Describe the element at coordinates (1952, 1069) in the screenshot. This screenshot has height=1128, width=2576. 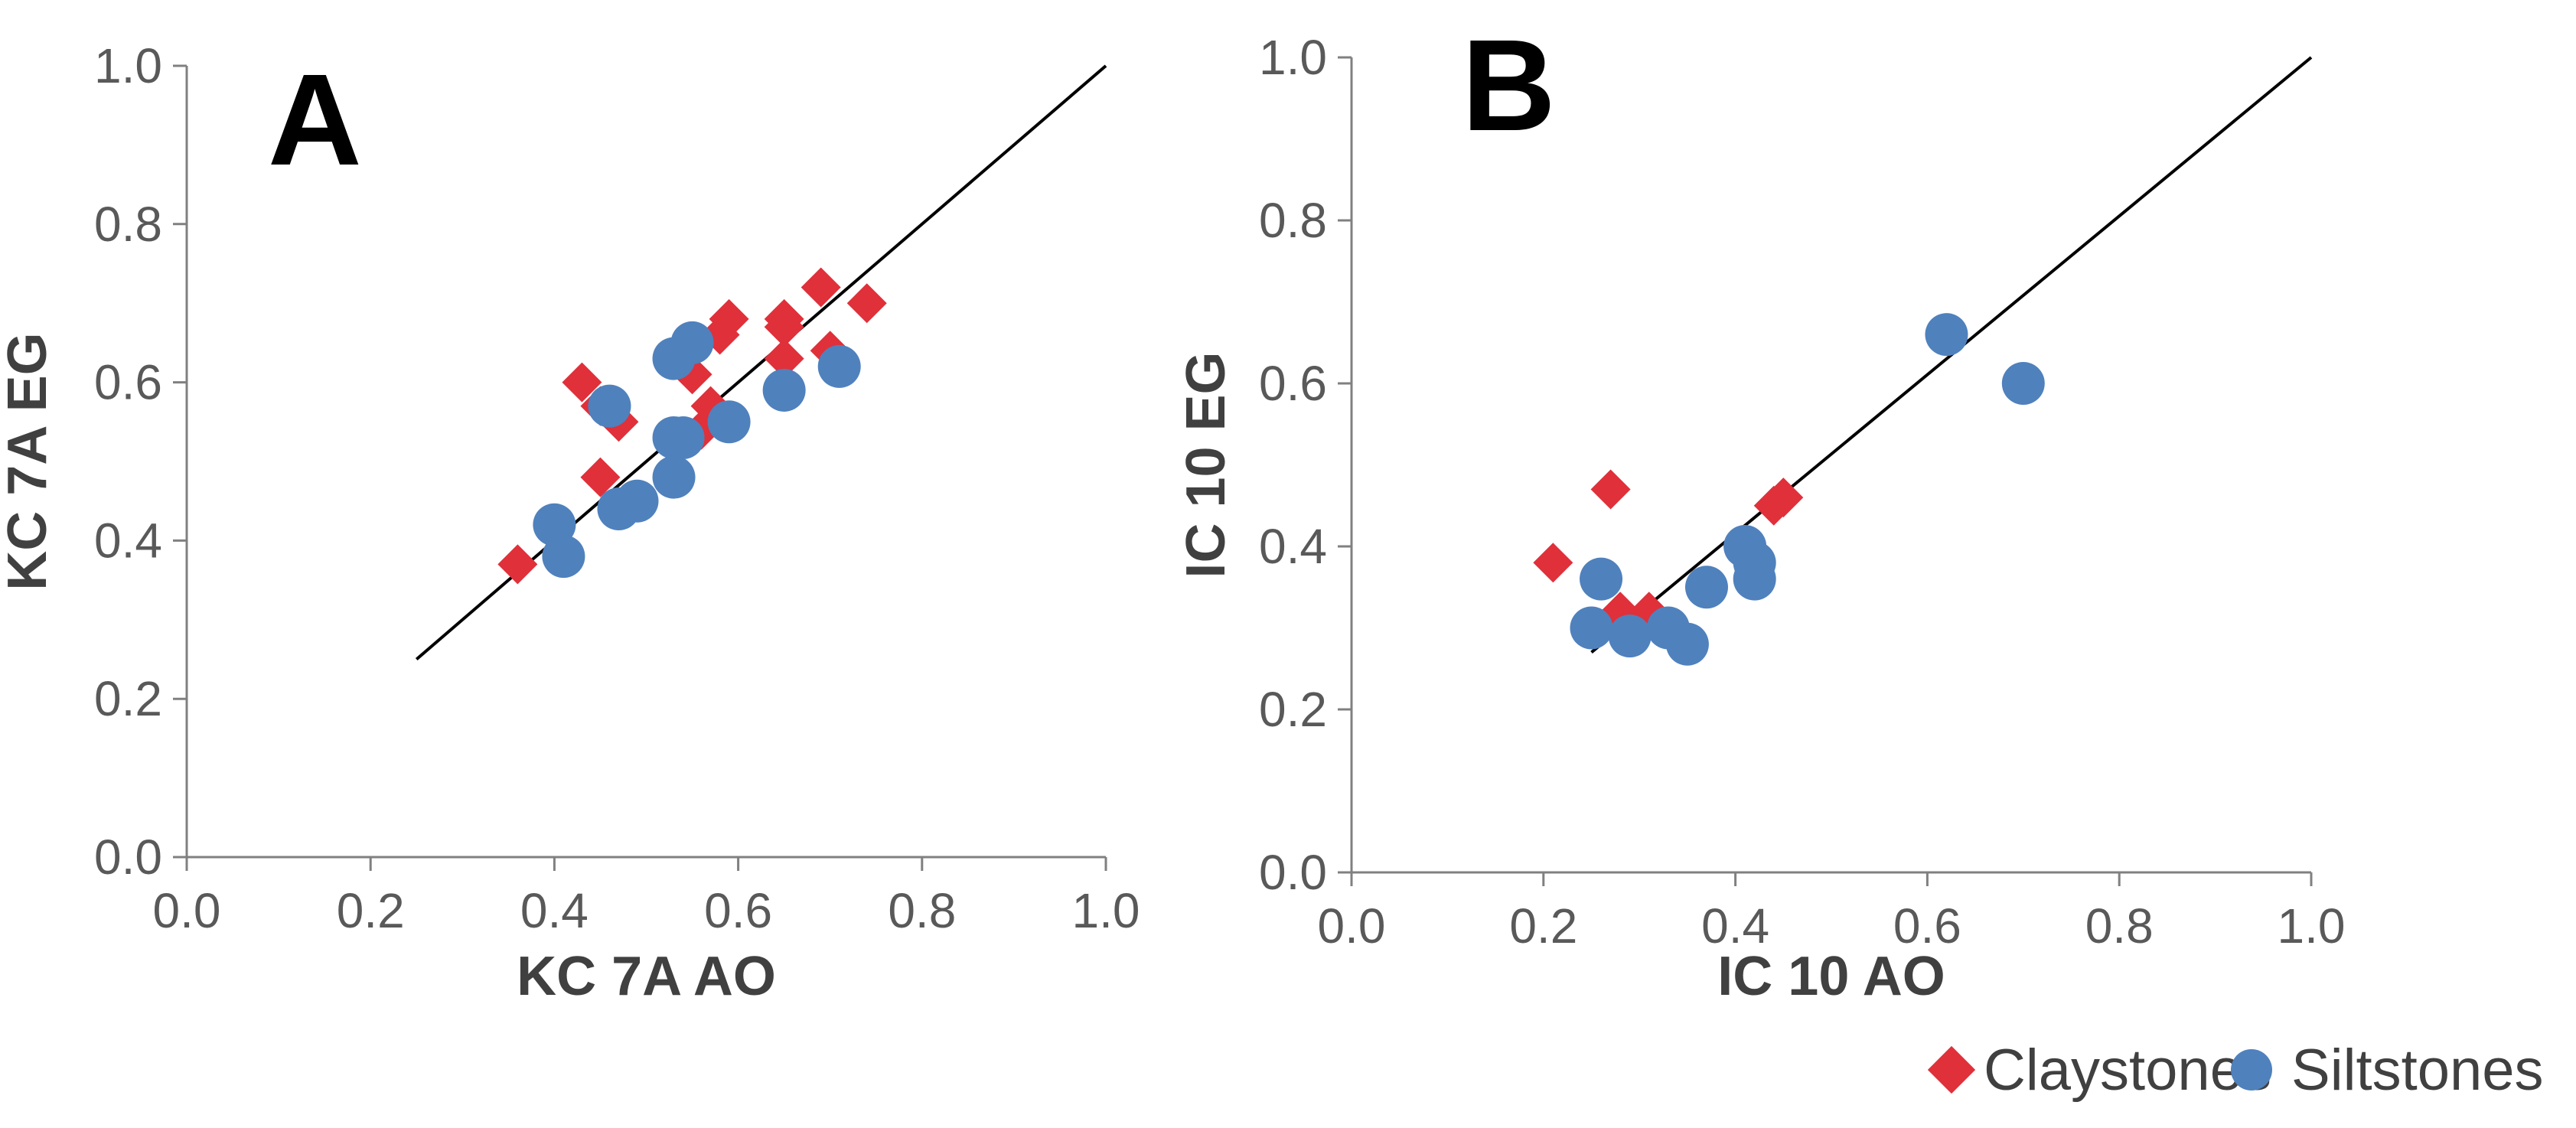
I see `legend-claystones-marker` at that location.